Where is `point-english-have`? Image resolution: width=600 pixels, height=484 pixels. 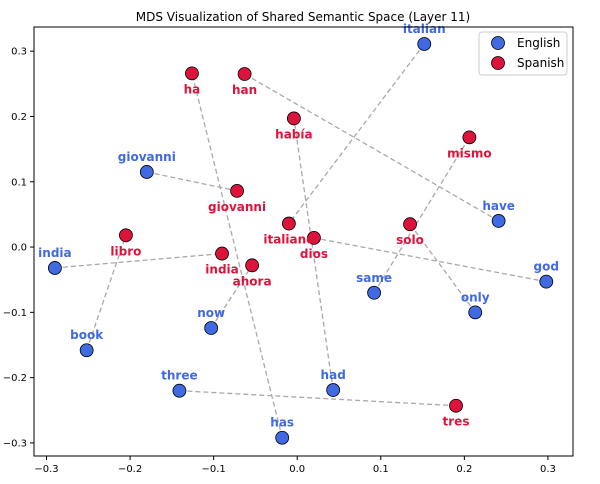
point-english-have is located at coordinates (498, 221).